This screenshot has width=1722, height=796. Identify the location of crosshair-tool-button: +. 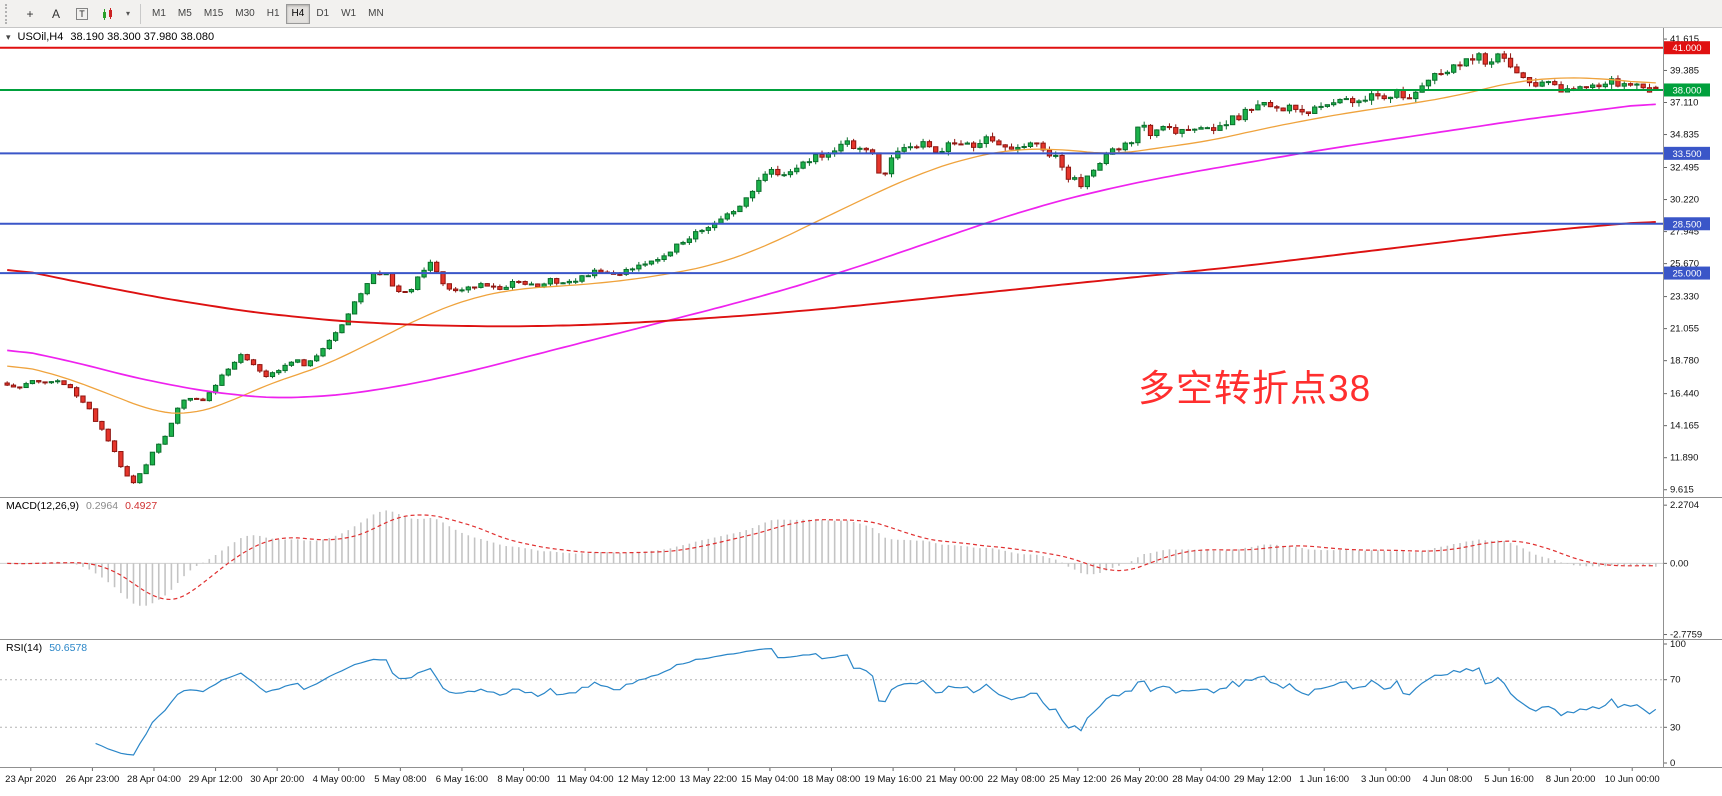
(30, 14).